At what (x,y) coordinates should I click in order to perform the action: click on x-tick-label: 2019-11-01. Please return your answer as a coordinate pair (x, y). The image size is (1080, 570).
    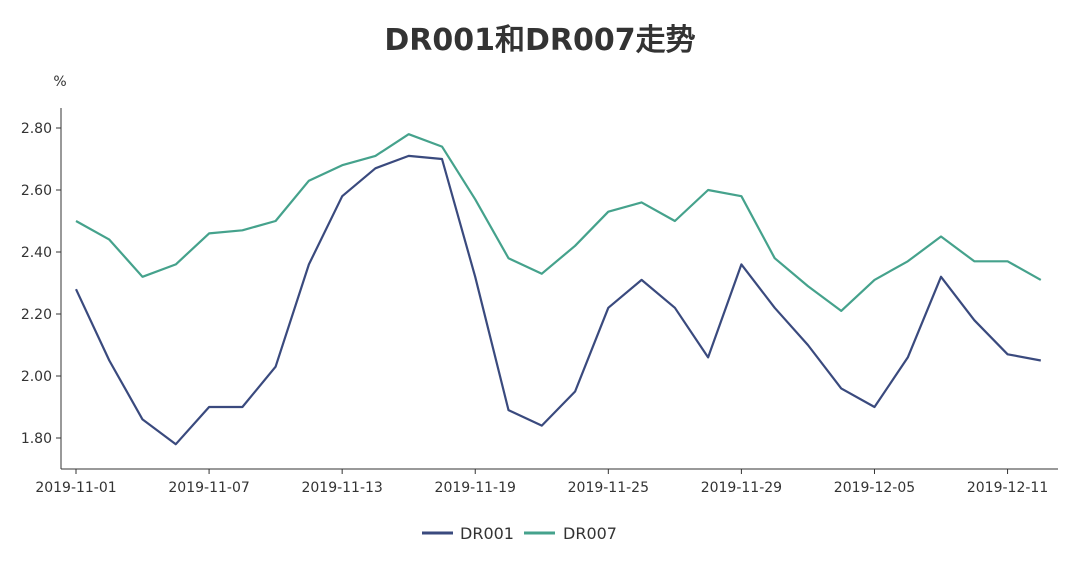
    Looking at the image, I should click on (75, 488).